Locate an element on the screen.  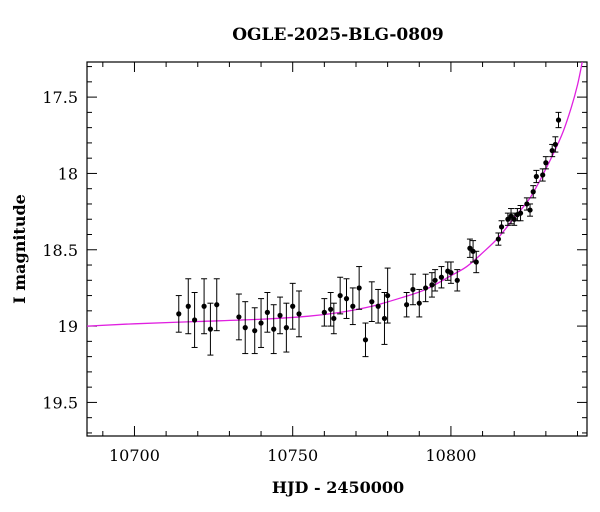
x-tick-label: 10750 is located at coordinates (292, 455).